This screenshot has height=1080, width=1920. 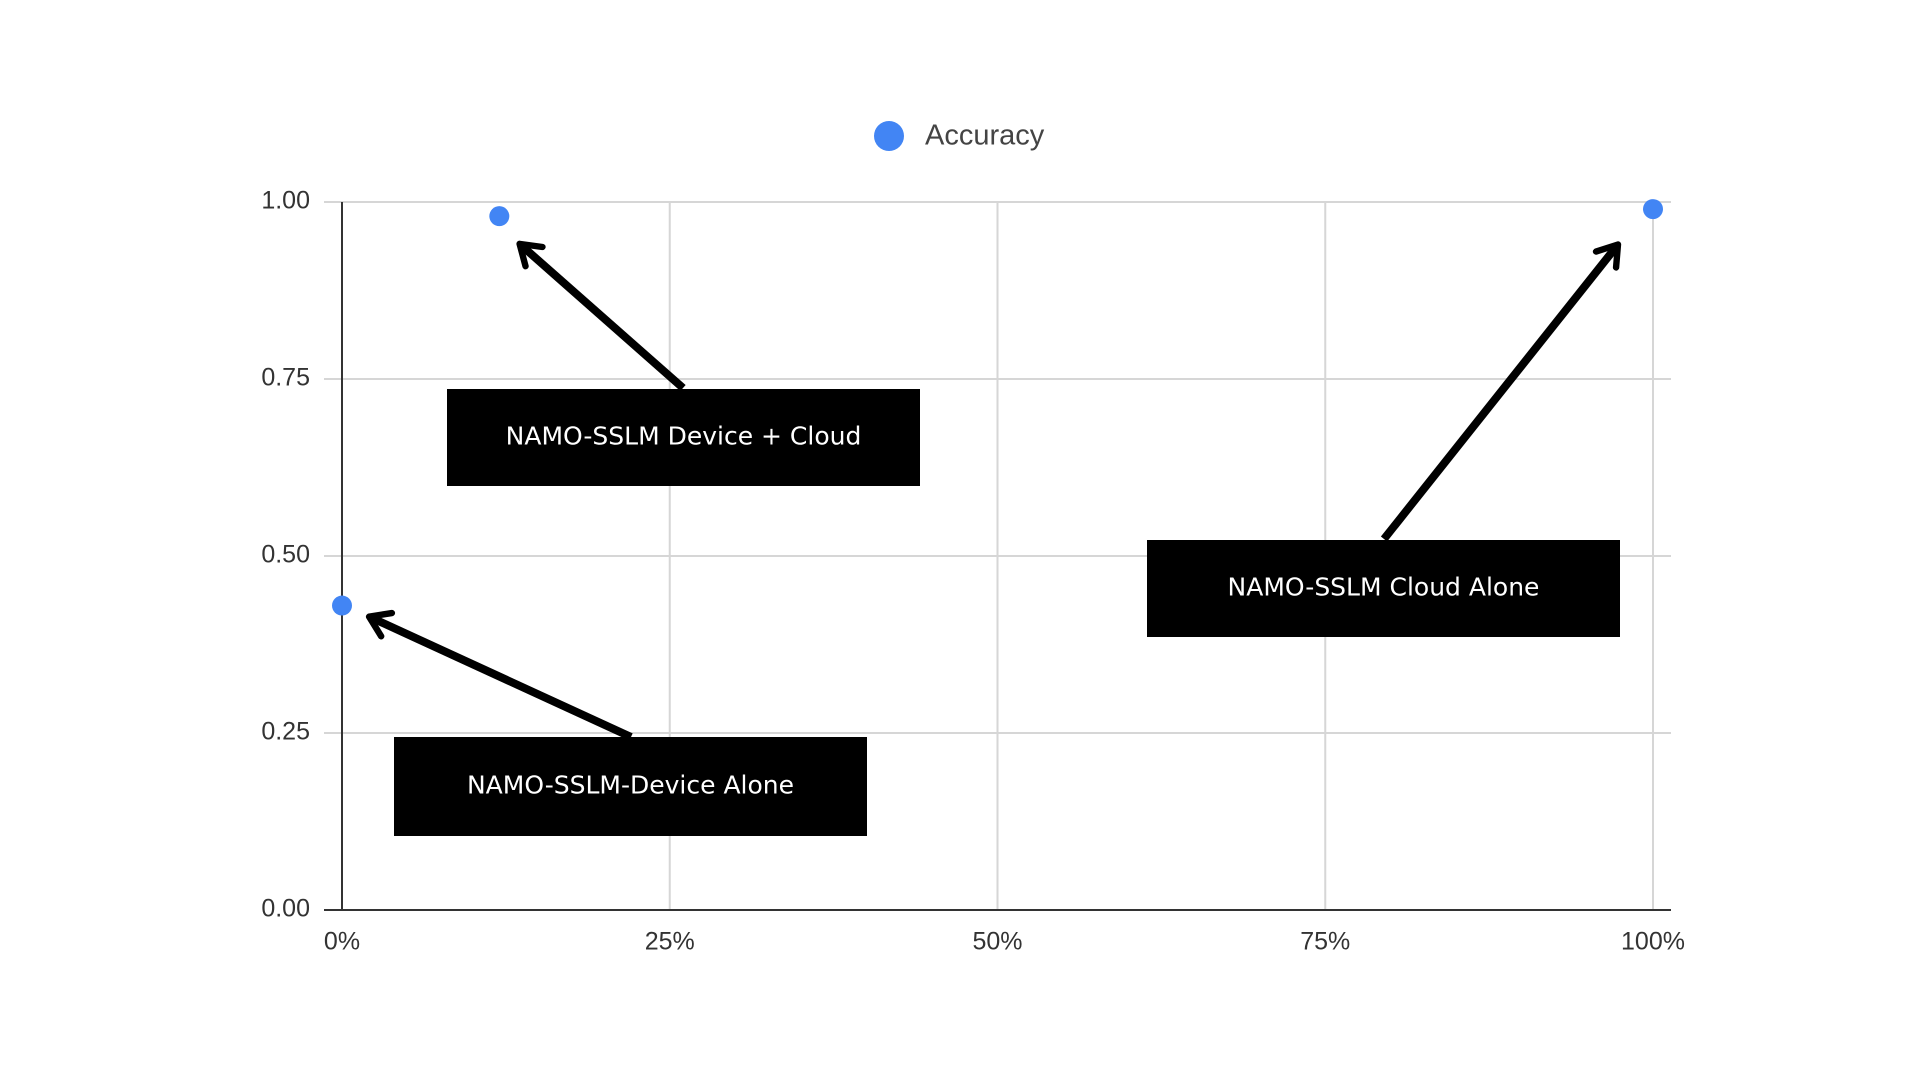 I want to click on x-tick-label: 100%, so click(x=1653, y=942).